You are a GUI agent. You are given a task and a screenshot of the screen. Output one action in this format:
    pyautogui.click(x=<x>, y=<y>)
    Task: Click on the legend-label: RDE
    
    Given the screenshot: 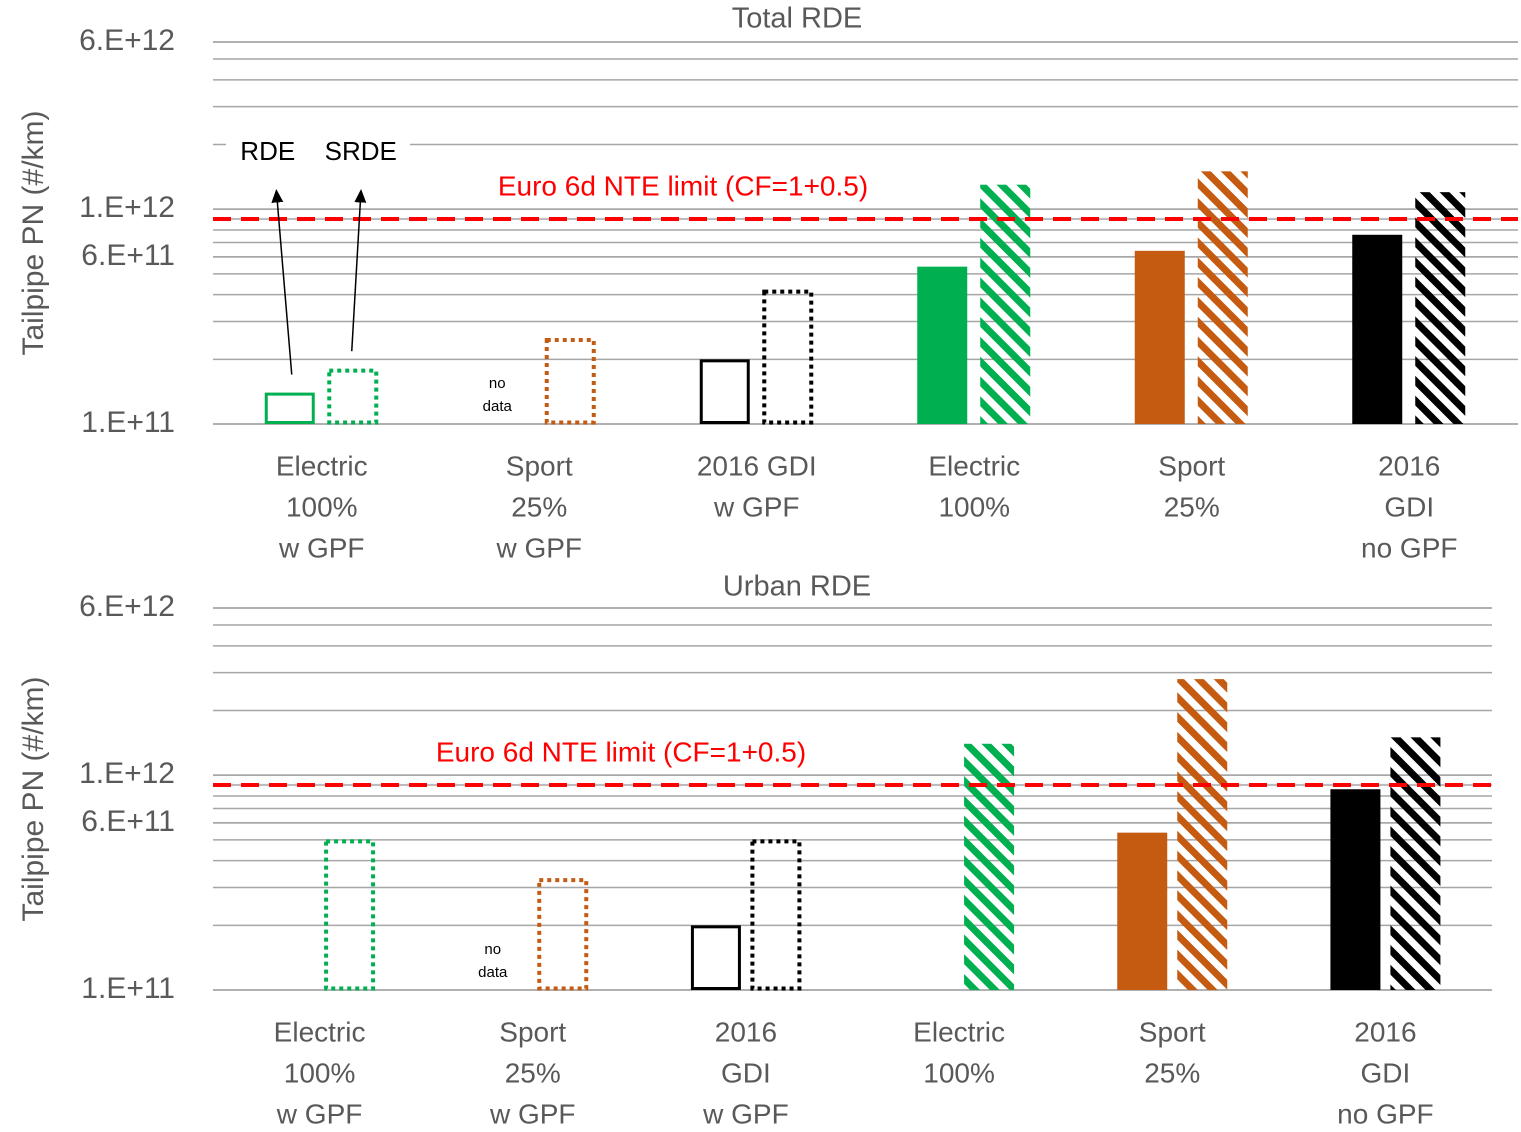 What is the action you would take?
    pyautogui.click(x=267, y=151)
    